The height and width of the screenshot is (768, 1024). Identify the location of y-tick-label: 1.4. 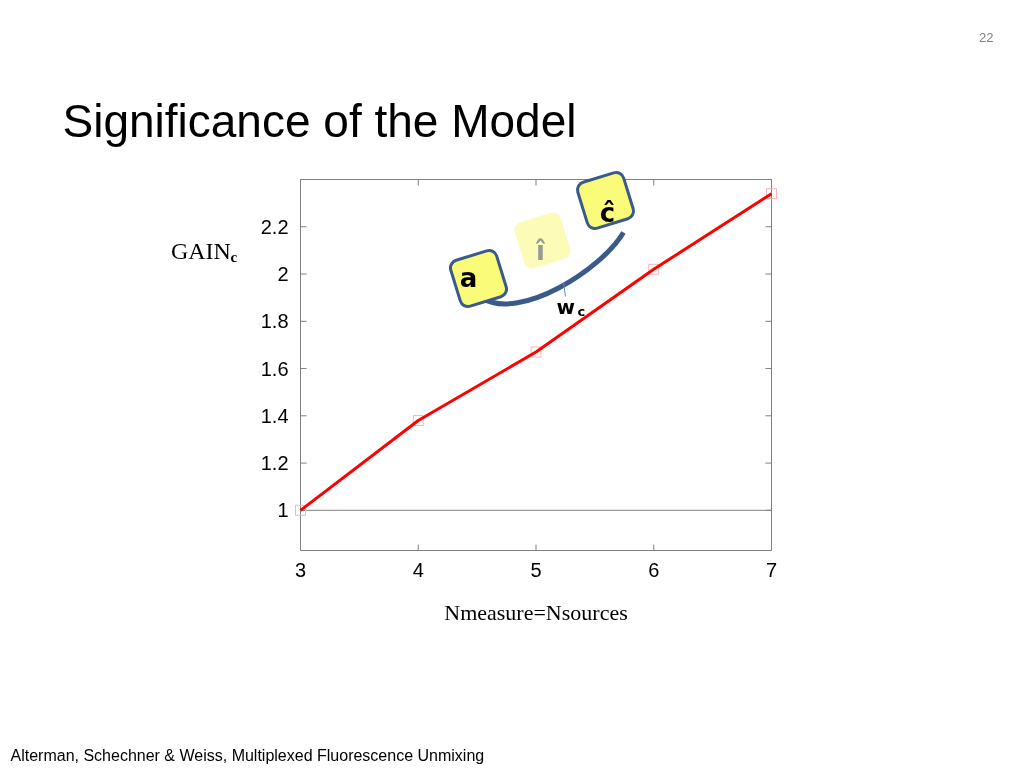
(274, 415).